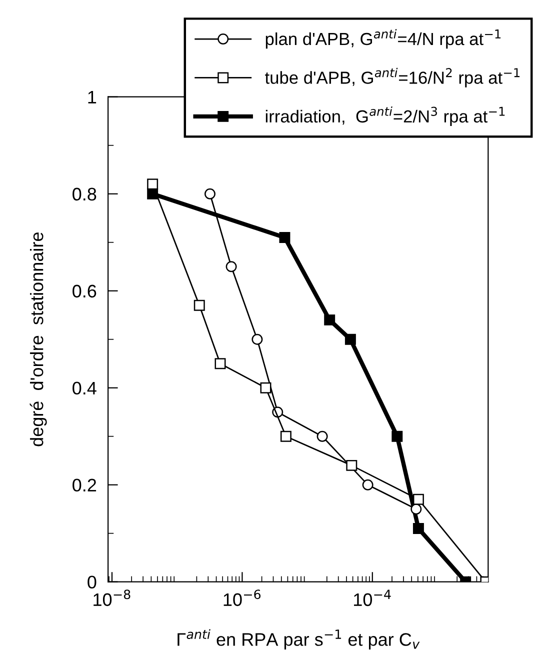 The height and width of the screenshot is (668, 543). Describe the element at coordinates (84, 291) in the screenshot. I see `y-tick-label: 0.6` at that location.